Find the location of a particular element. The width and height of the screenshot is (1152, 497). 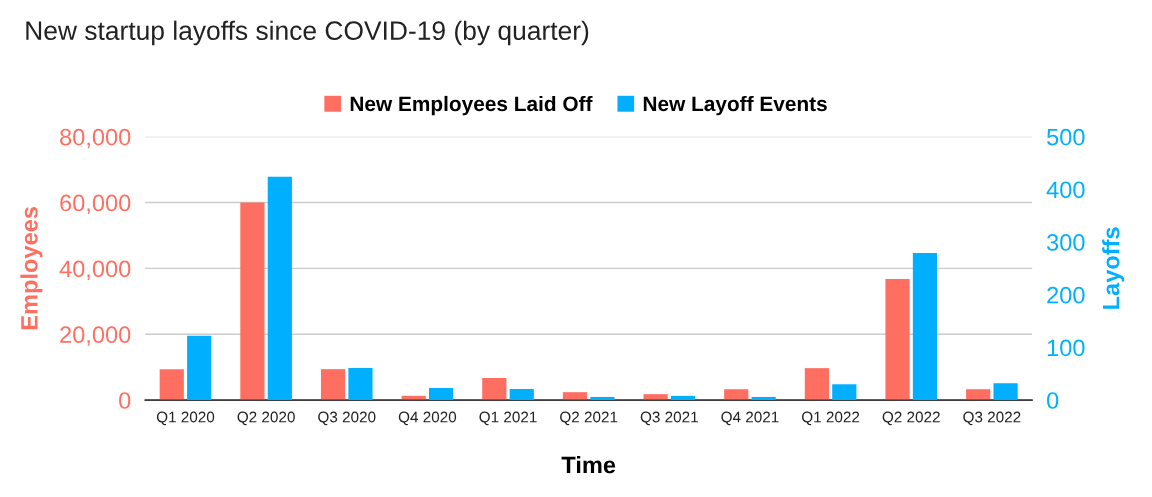

y-axis-title: Employees is located at coordinates (31, 268).